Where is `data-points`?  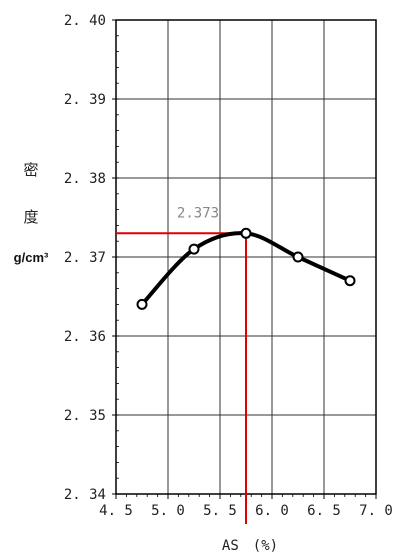 data-points is located at coordinates (246, 268).